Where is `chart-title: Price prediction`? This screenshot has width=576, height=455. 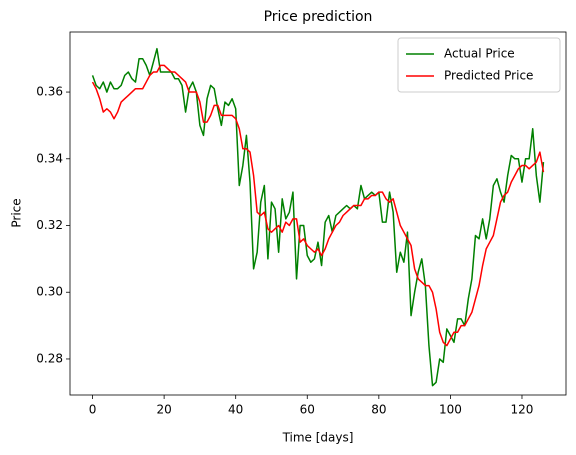 chart-title: Price prediction is located at coordinates (318, 17).